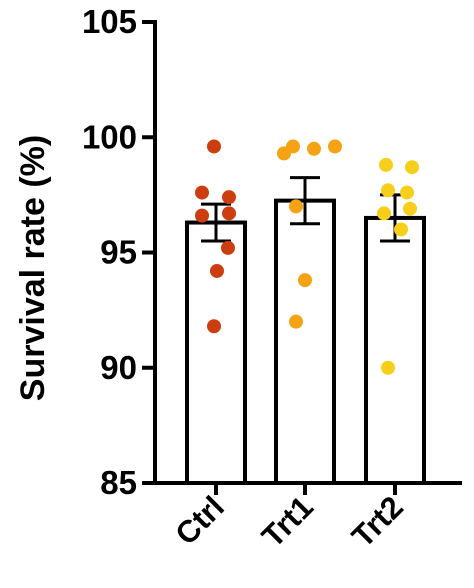  I want to click on x-tick-label-trt1: Trt1, so click(287, 521).